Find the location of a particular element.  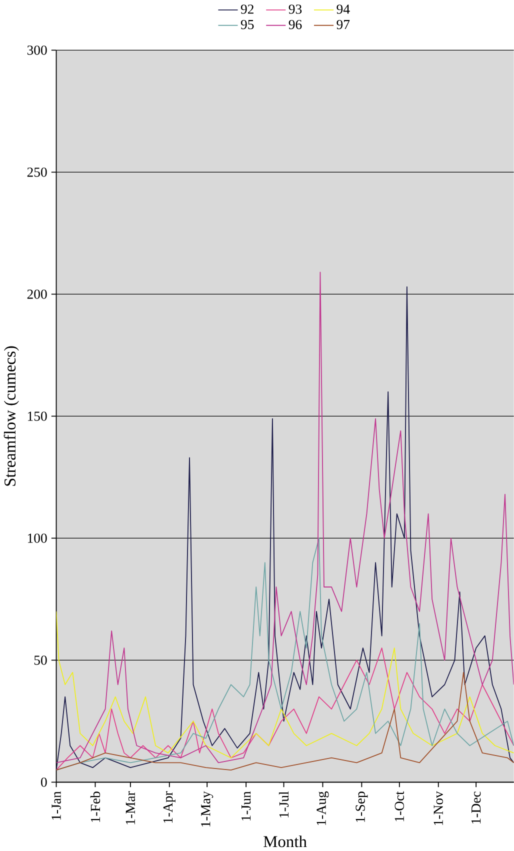

y-tick-label: 50 is located at coordinates (40, 660).